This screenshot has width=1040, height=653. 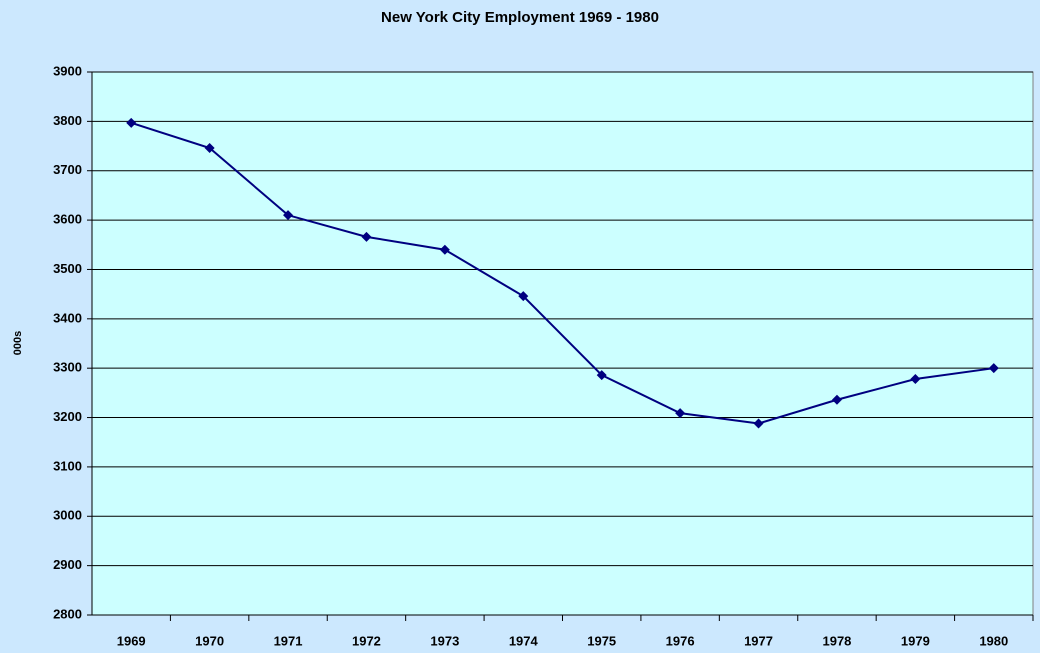 What do you see at coordinates (524, 640) in the screenshot?
I see `x-tick-label: 1974` at bounding box center [524, 640].